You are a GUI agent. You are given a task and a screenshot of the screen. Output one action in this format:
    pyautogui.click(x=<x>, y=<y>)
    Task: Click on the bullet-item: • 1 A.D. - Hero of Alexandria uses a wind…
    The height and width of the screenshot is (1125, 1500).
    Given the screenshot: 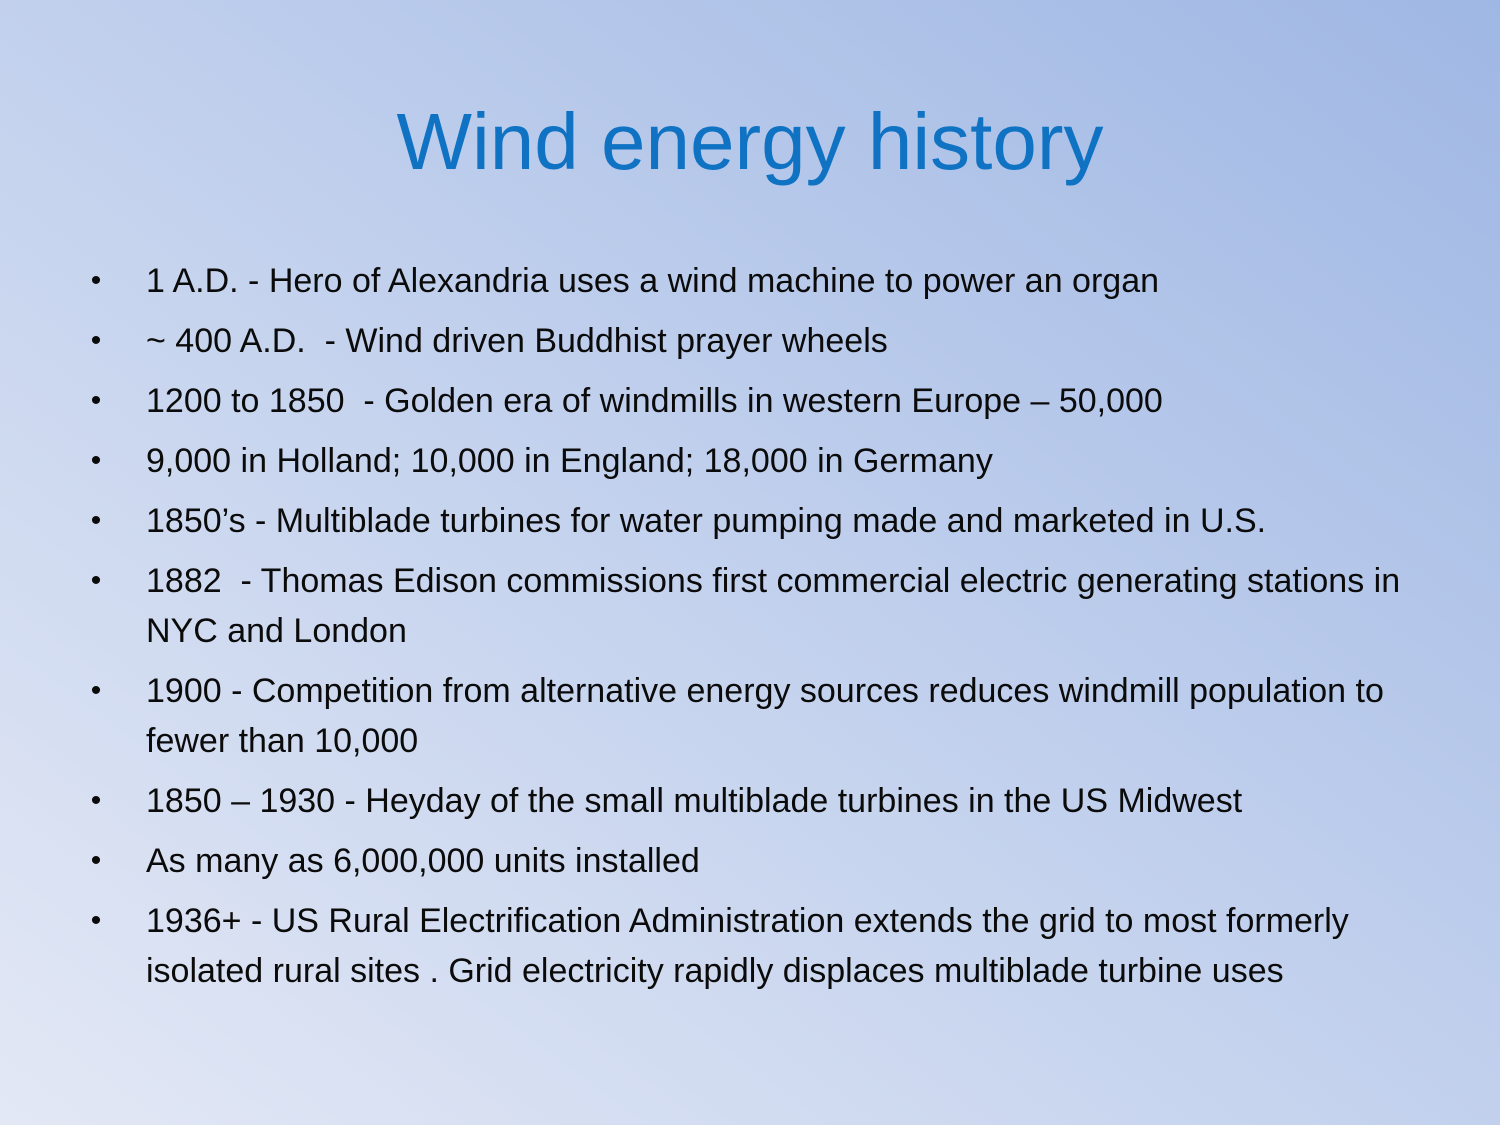 What is the action you would take?
    pyautogui.click(x=756, y=281)
    